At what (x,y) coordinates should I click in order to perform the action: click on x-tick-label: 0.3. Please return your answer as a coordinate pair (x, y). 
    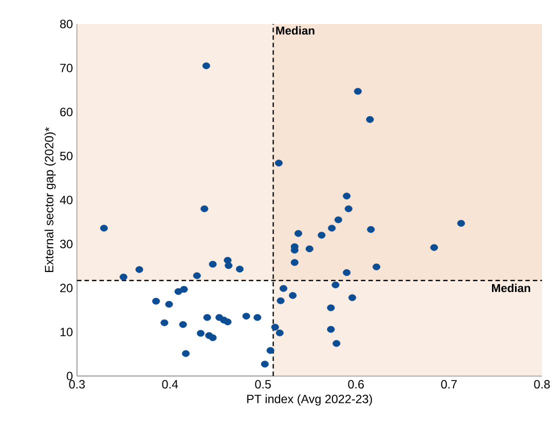
    Looking at the image, I should click on (77, 384).